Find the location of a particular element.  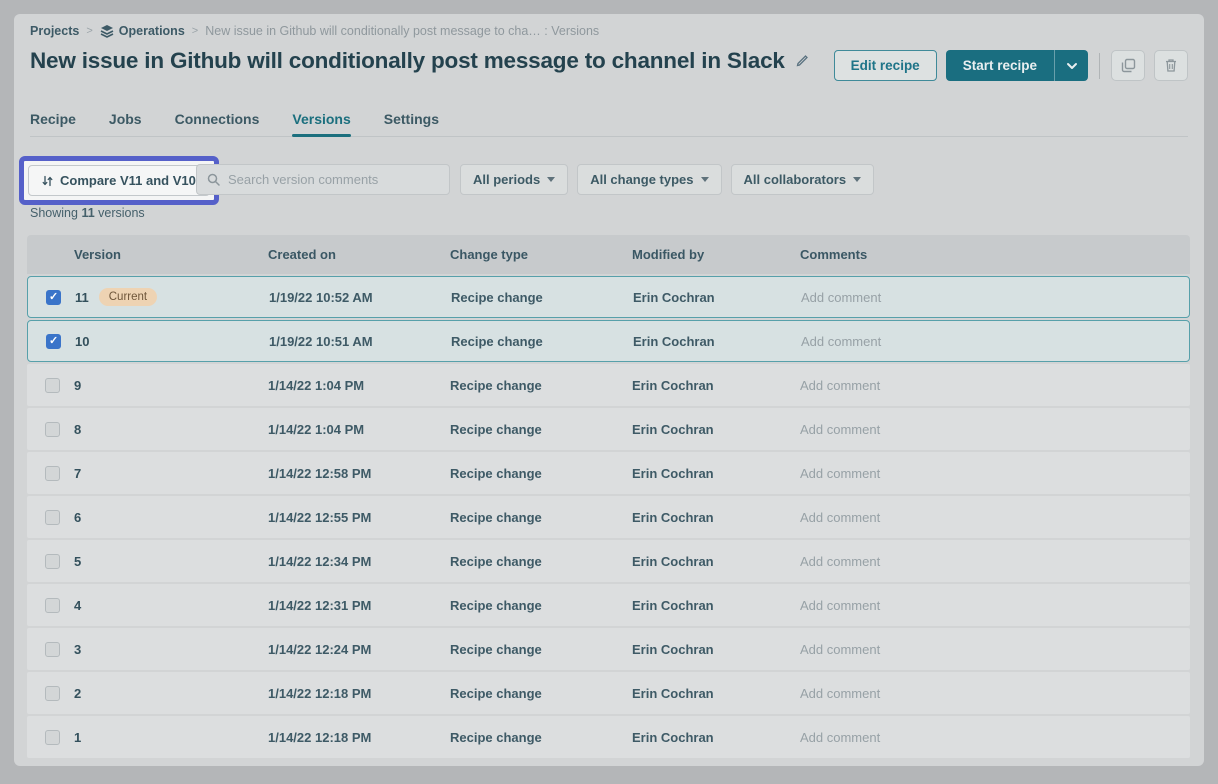

created-on-value: 1/14/22 12:34 PM is located at coordinates (320, 561).